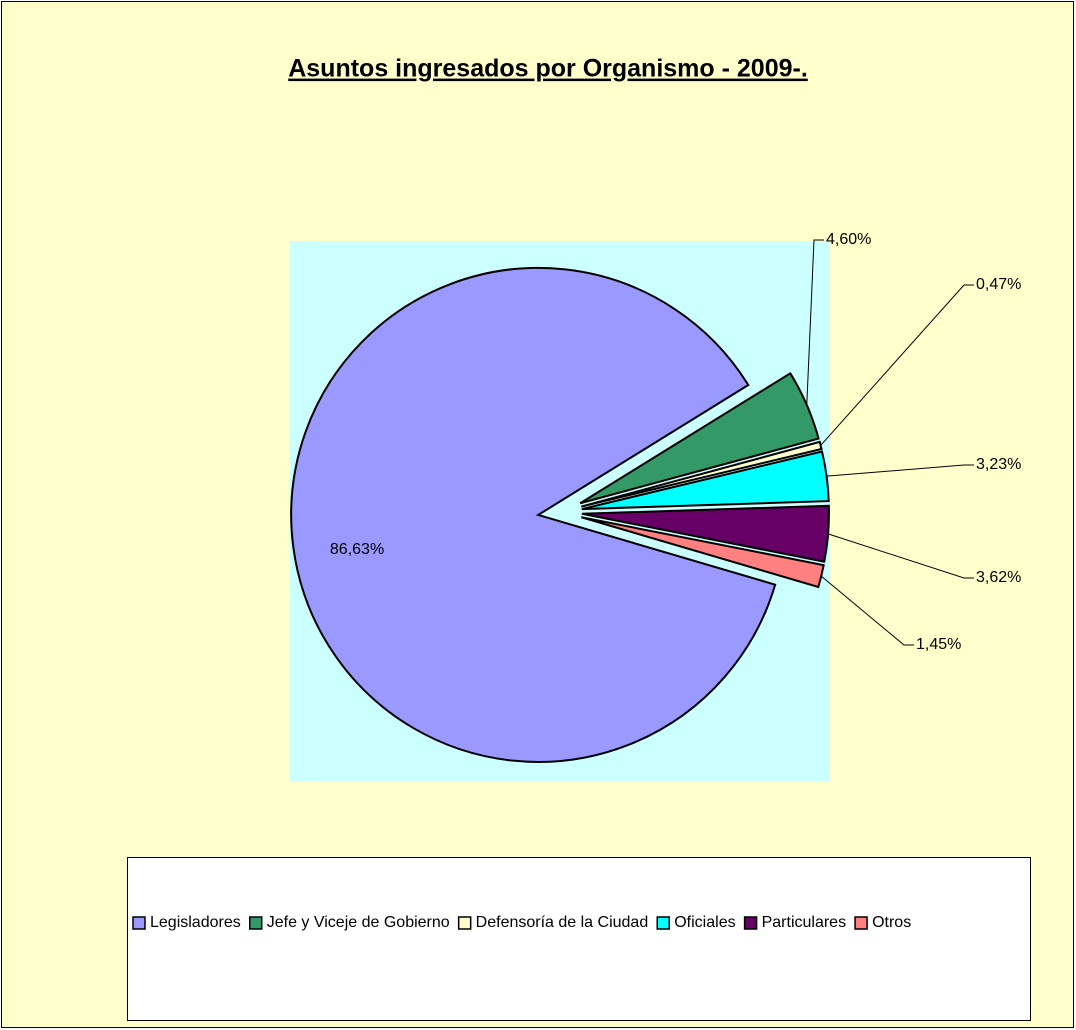 The width and height of the screenshot is (1076, 1030). Describe the element at coordinates (938, 644) in the screenshot. I see `data-label: 1,45%` at that location.